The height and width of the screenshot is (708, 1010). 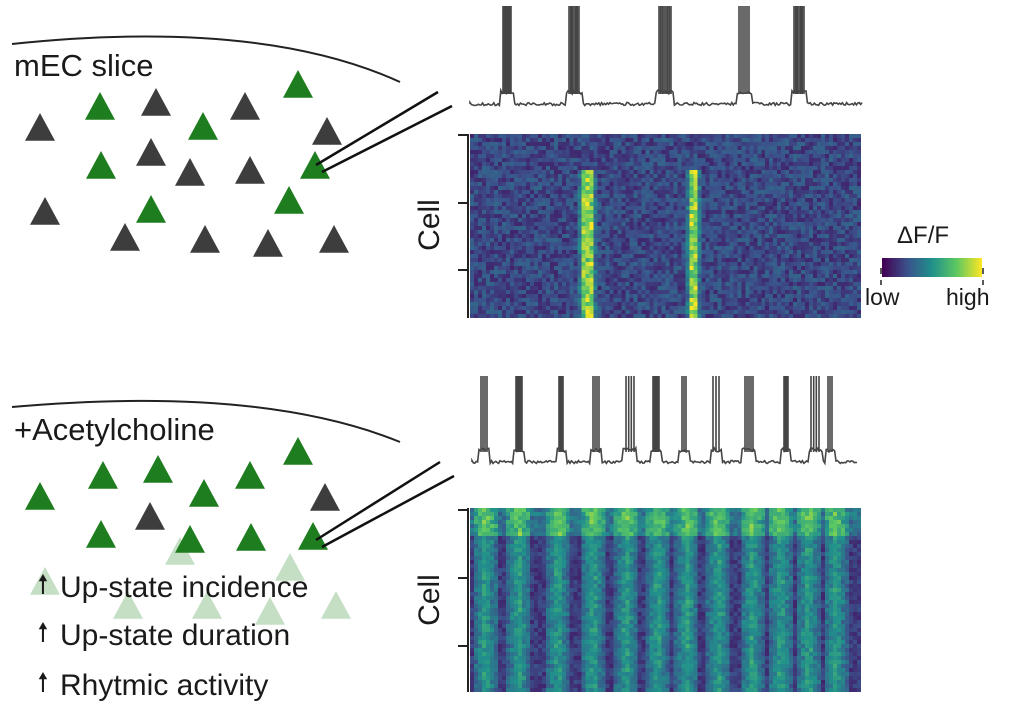 I want to click on effect-item: 🠕 Up-state incidence, so click(x=169, y=588).